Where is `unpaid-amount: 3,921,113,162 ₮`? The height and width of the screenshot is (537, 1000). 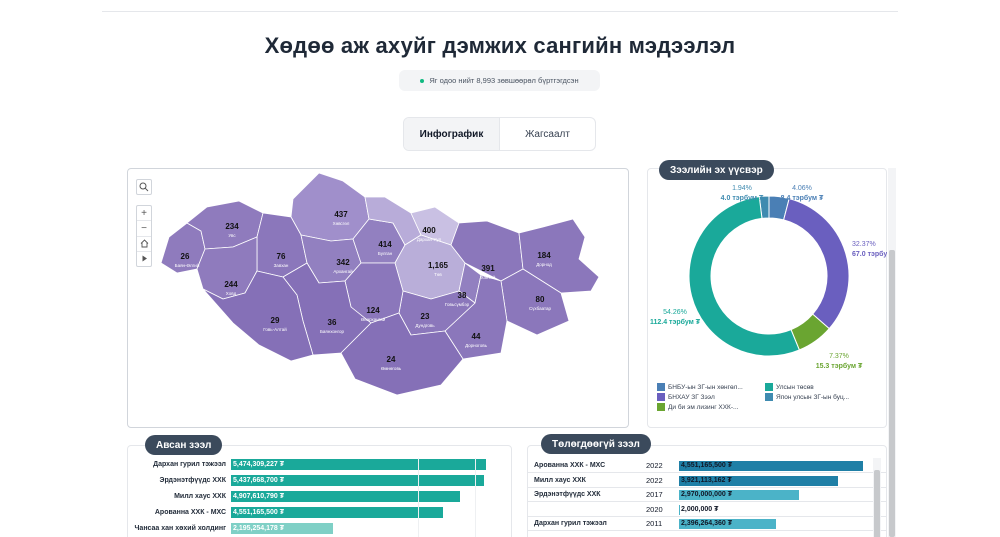
unpaid-amount: 3,921,113,162 ₮ is located at coordinates (706, 480).